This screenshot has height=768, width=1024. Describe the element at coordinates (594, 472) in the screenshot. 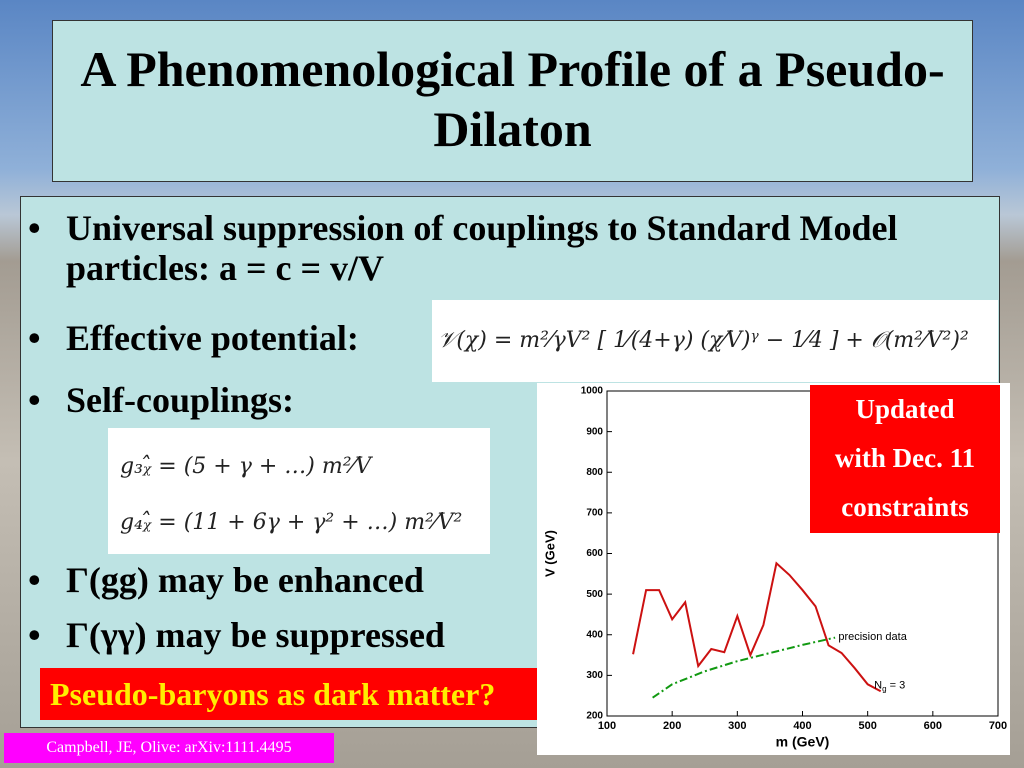

I see `y-tick-label: 800` at that location.